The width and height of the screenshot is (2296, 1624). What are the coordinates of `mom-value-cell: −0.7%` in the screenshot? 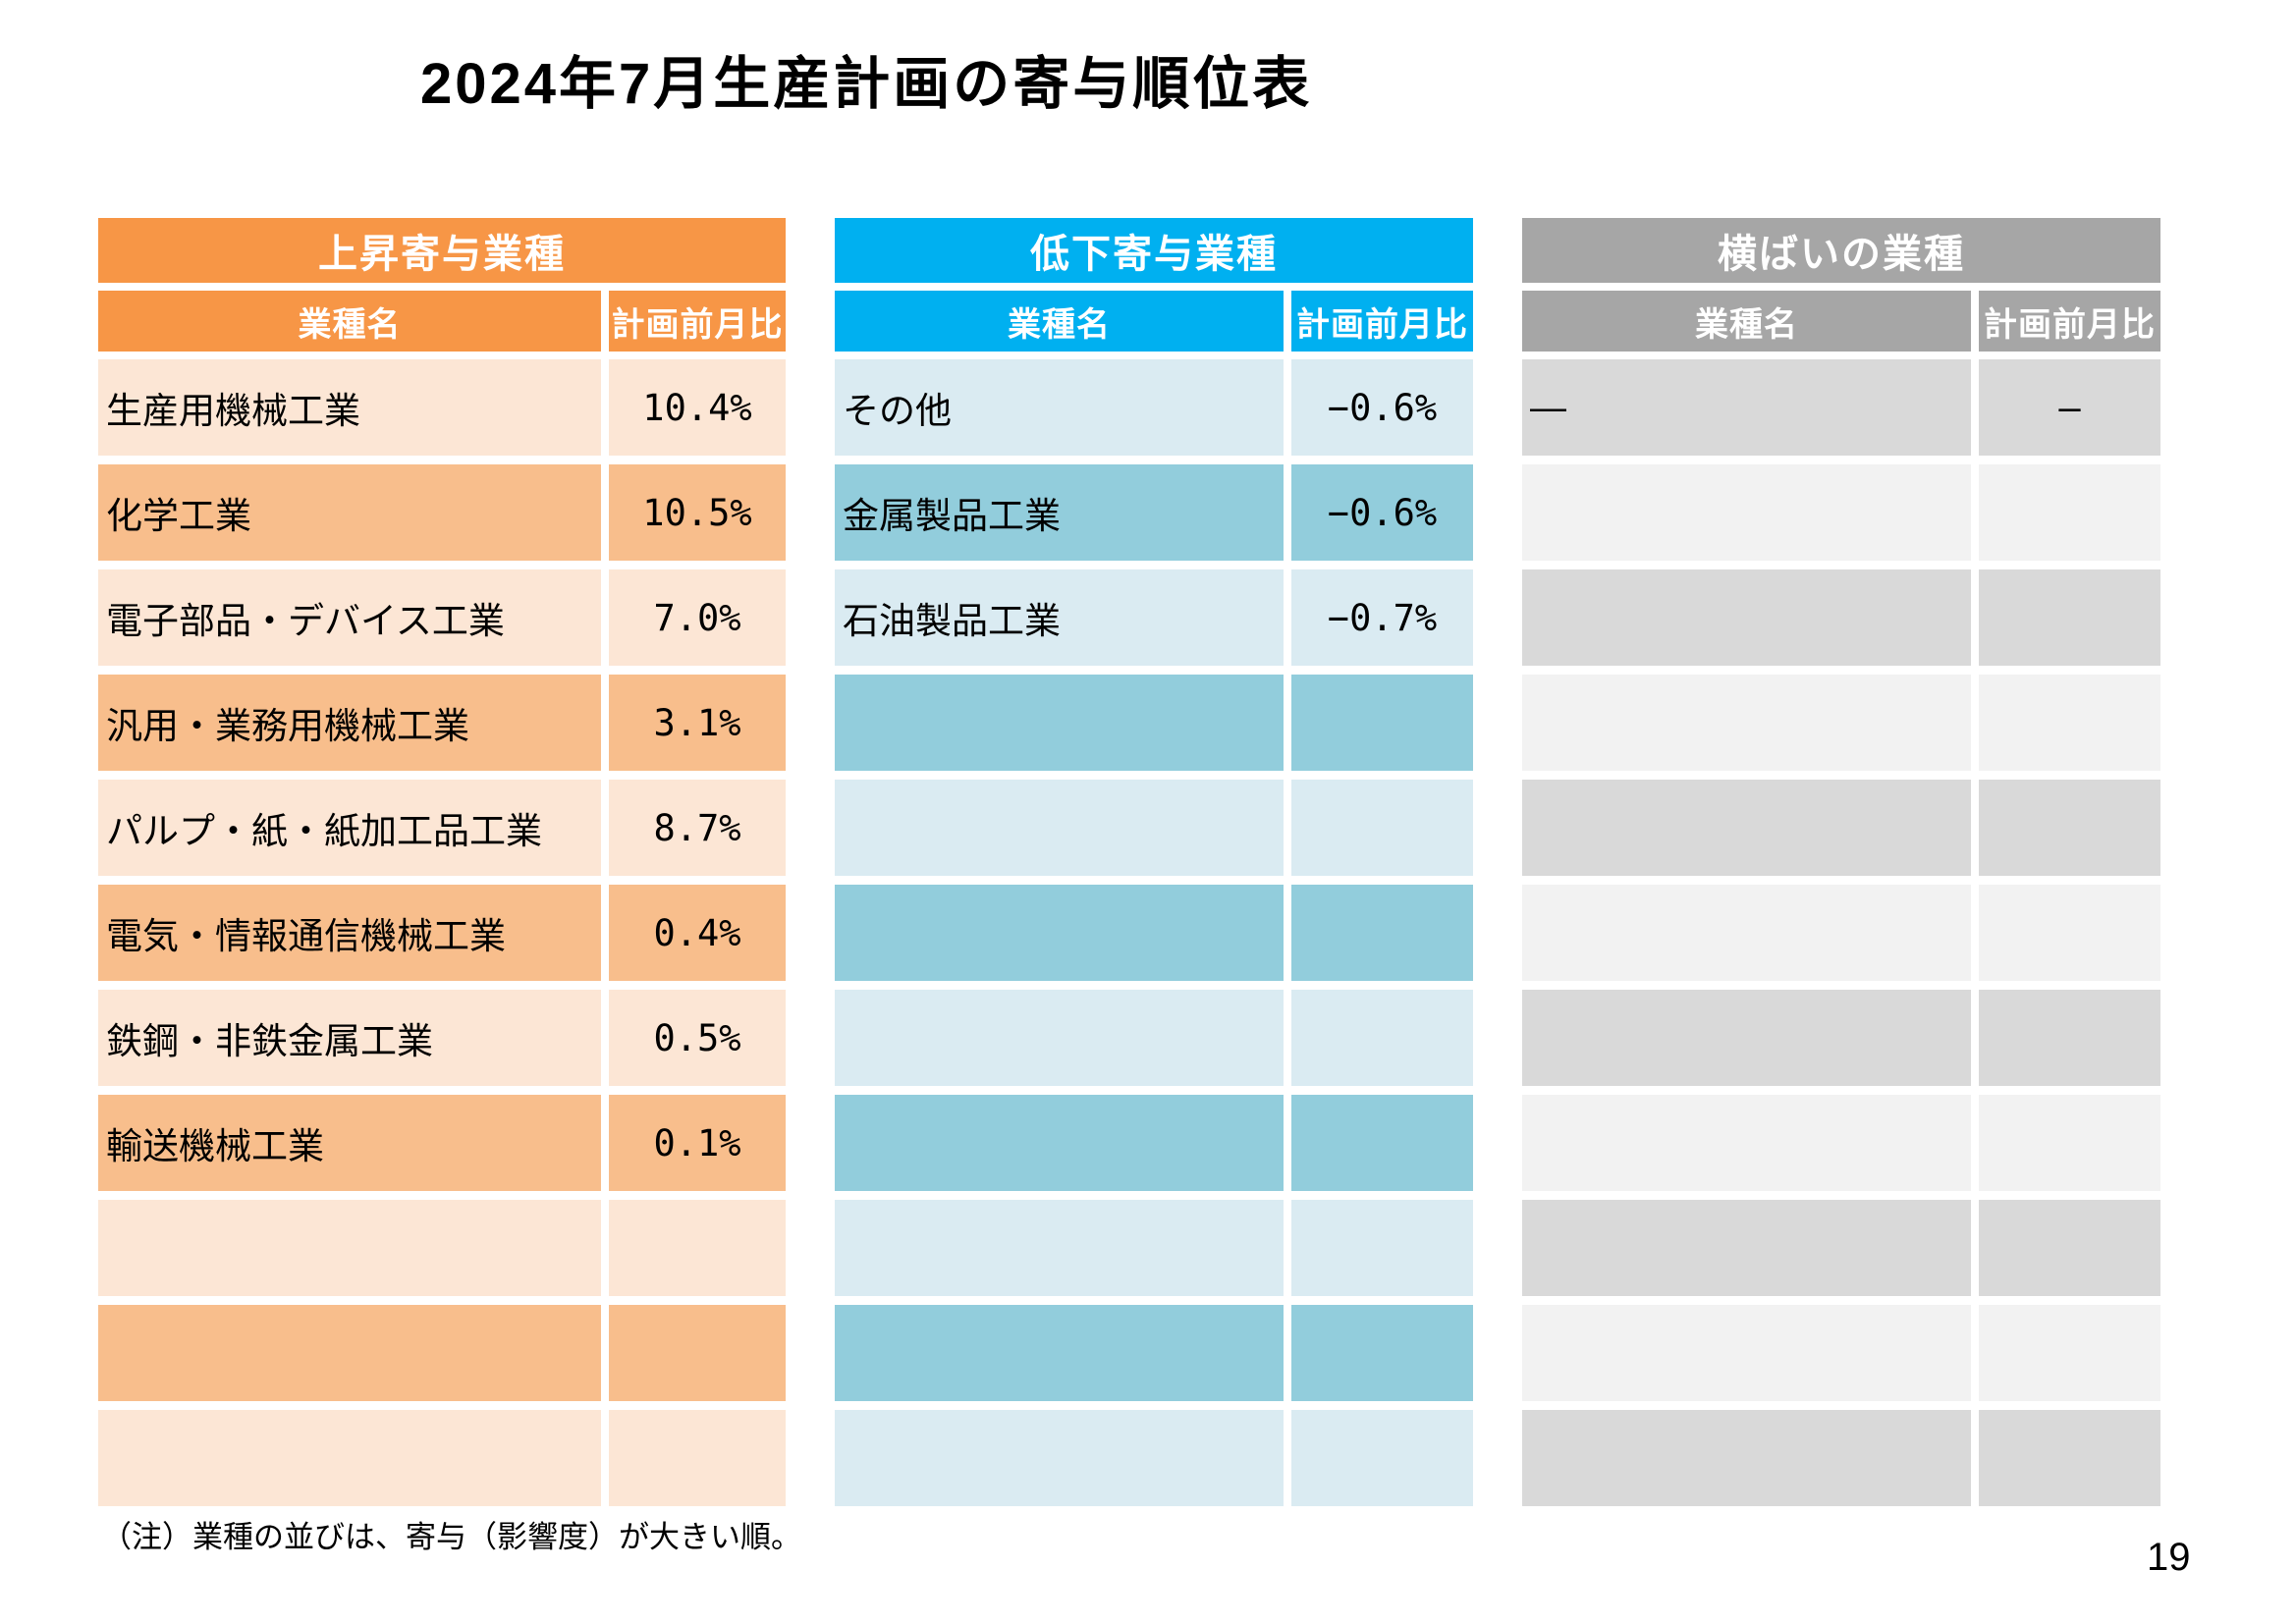 It's located at (1382, 617).